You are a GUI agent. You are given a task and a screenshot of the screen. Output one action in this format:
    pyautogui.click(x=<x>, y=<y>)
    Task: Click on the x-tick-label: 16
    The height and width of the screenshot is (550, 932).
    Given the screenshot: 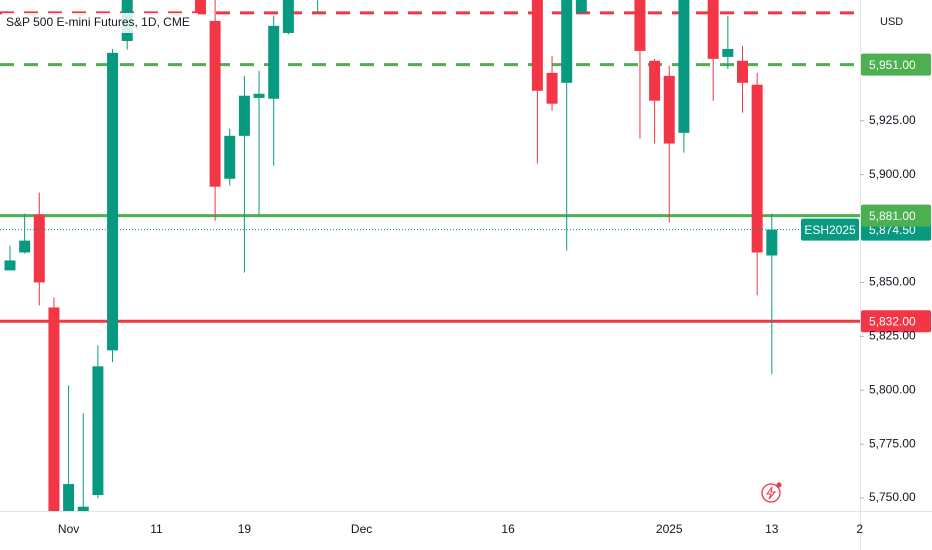 What is the action you would take?
    pyautogui.click(x=508, y=529)
    